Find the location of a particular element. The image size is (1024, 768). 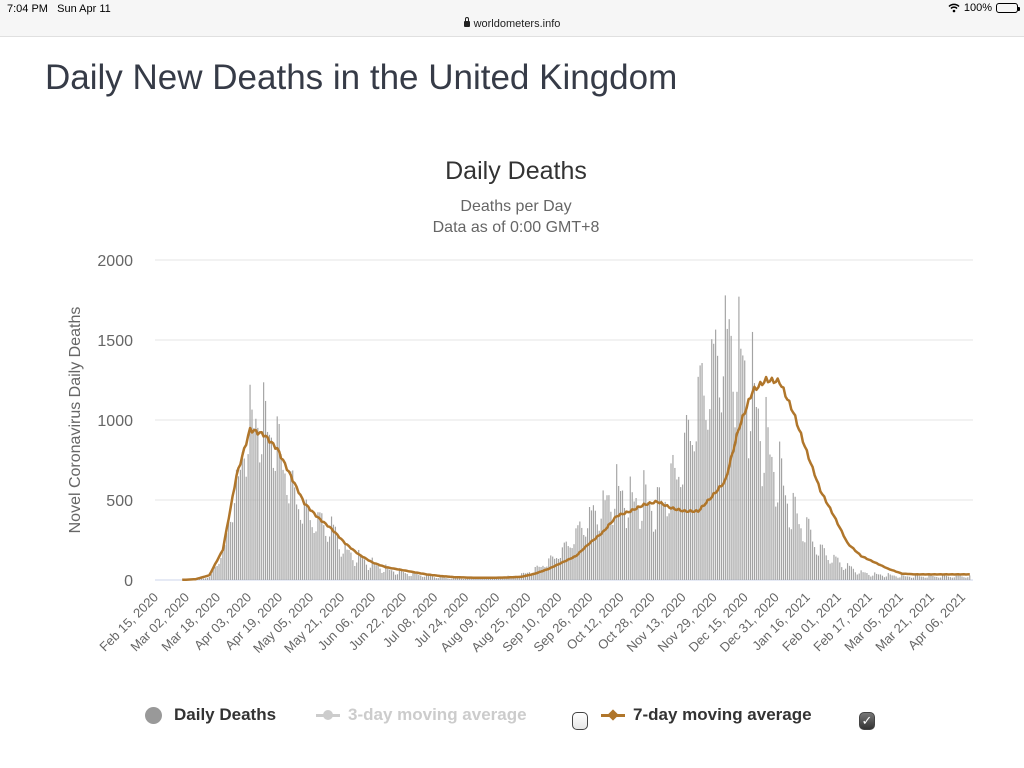

legend-item-7day: 7-day moving average is located at coordinates (706, 715).